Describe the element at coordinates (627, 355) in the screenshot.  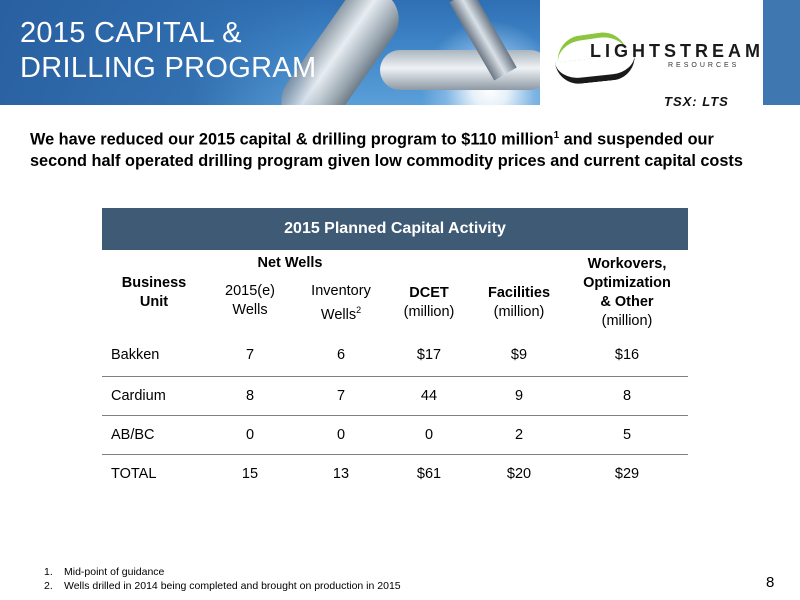
I see `row-workovers: $16` at that location.